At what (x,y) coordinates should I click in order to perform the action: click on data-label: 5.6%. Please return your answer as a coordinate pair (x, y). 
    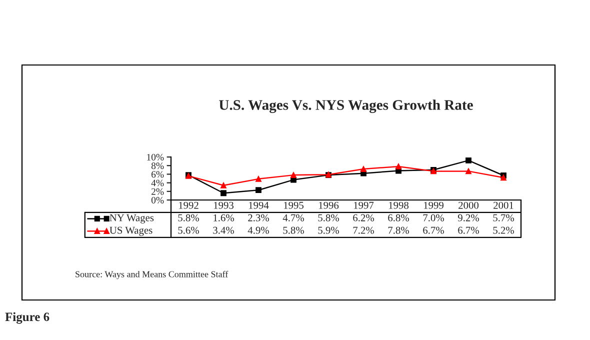
    Looking at the image, I should click on (188, 230).